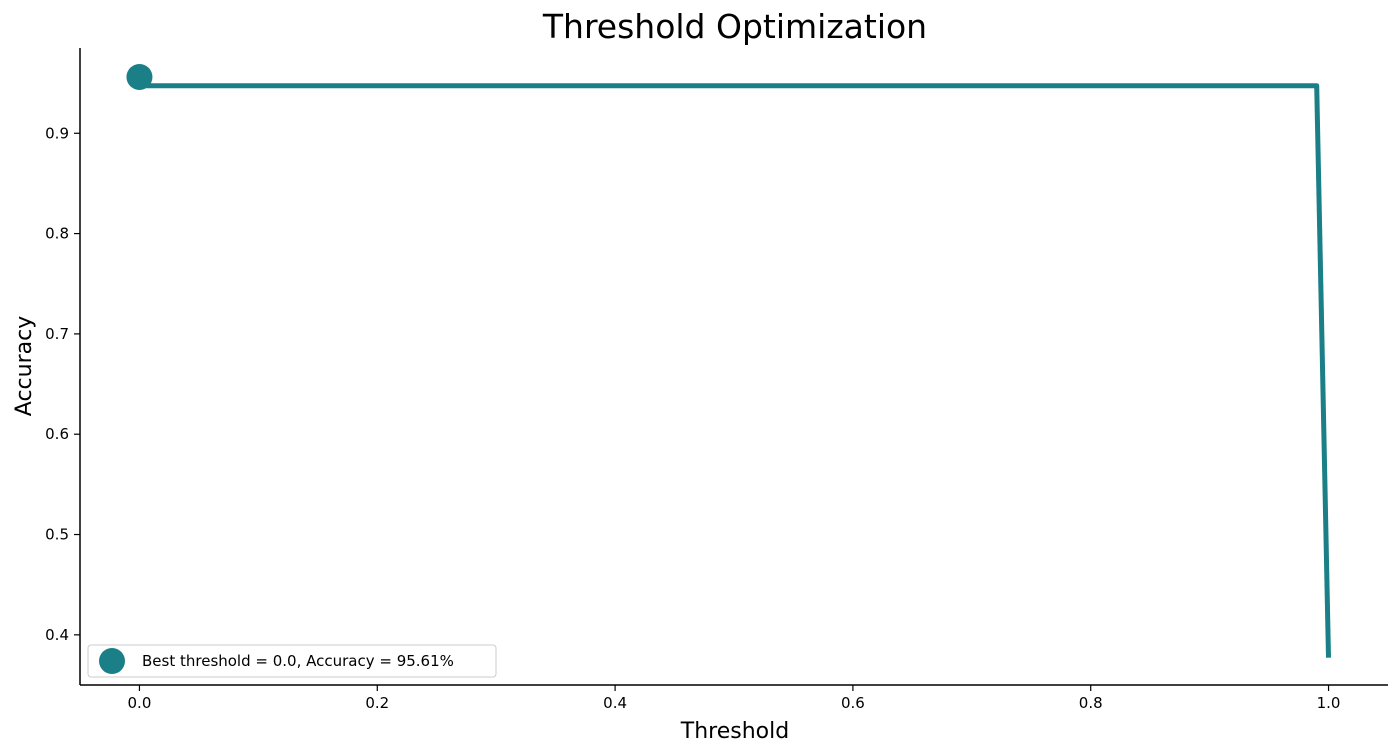 The width and height of the screenshot is (1400, 754). What do you see at coordinates (615, 703) in the screenshot?
I see `x-tick-label: 0.4` at bounding box center [615, 703].